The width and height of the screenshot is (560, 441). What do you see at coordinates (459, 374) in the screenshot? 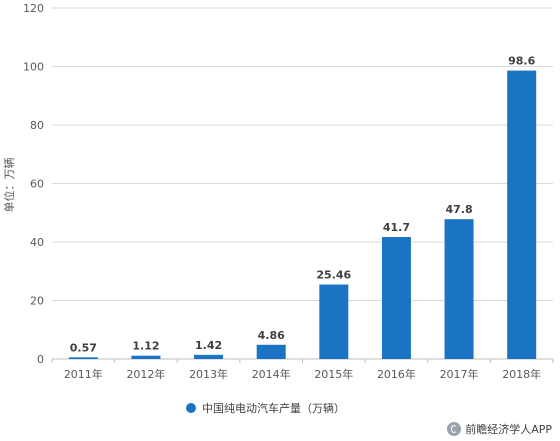
I see `x-tick-label: 2017年` at bounding box center [459, 374].